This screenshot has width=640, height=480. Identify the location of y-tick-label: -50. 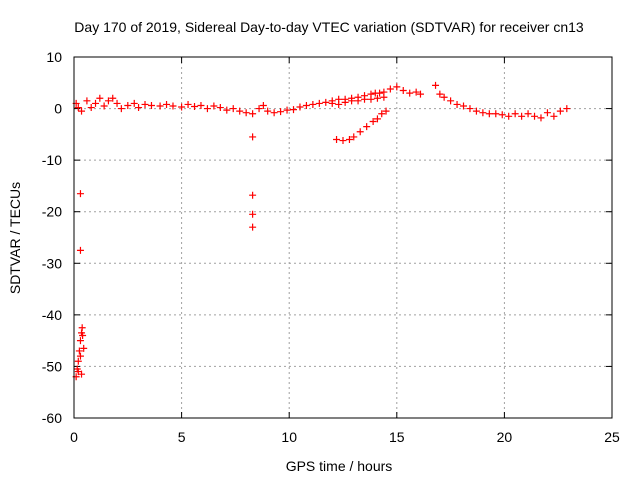
(52, 366).